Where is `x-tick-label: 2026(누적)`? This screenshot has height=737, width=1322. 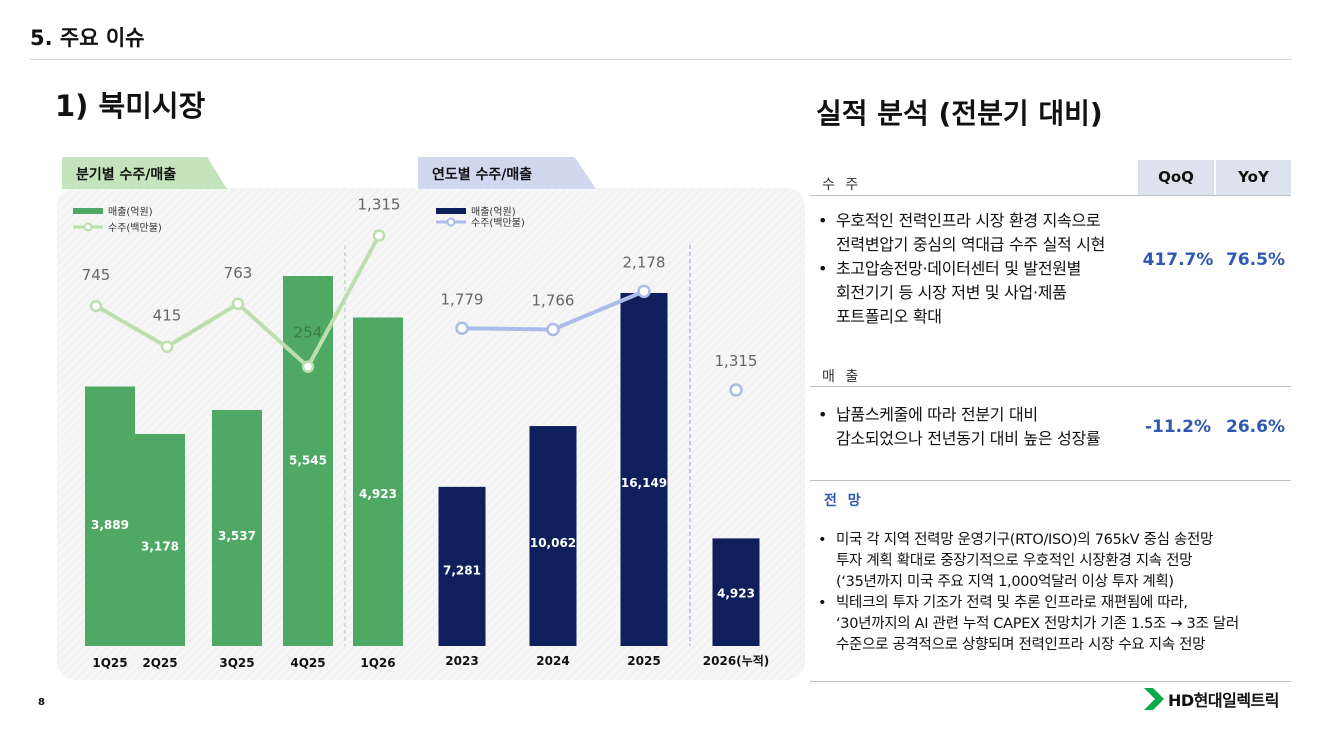 x-tick-label: 2026(누적) is located at coordinates (736, 660).